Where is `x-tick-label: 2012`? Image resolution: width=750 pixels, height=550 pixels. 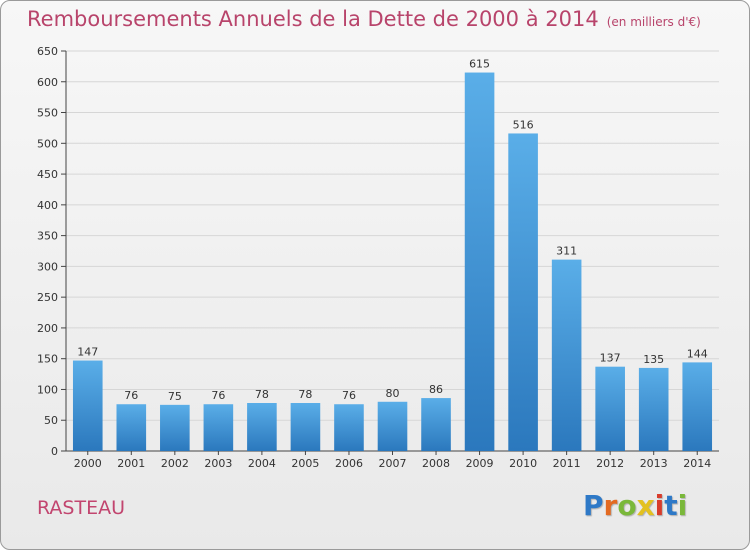 x-tick-label: 2012 is located at coordinates (610, 463).